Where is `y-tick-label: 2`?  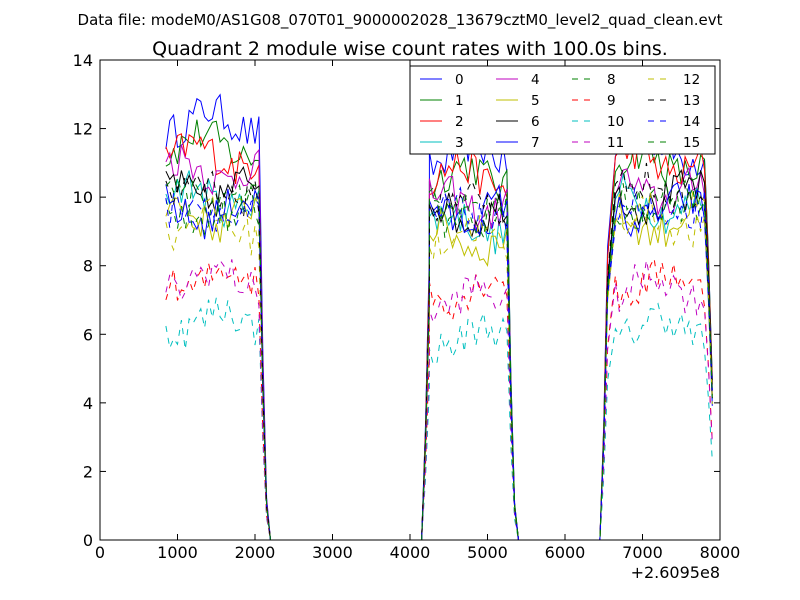
y-tick-label: 2 is located at coordinates (88, 471).